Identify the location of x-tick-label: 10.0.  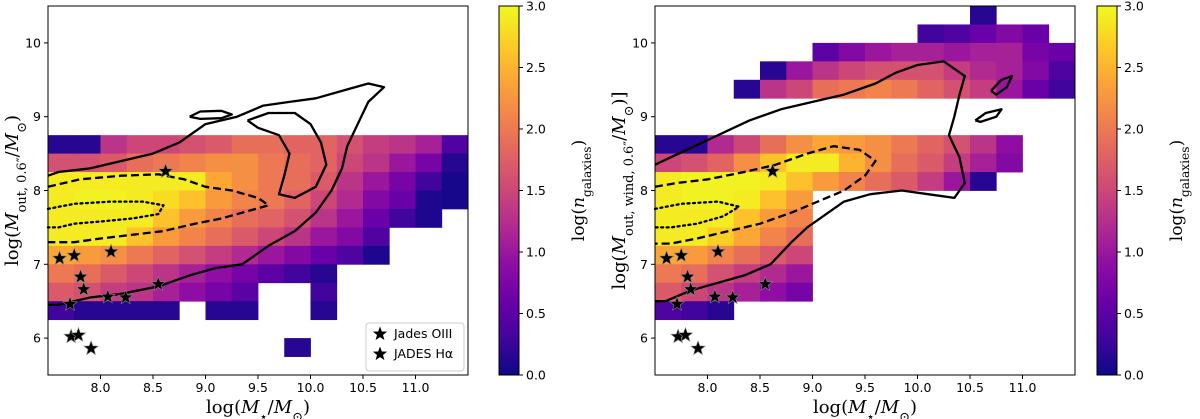
(918, 387).